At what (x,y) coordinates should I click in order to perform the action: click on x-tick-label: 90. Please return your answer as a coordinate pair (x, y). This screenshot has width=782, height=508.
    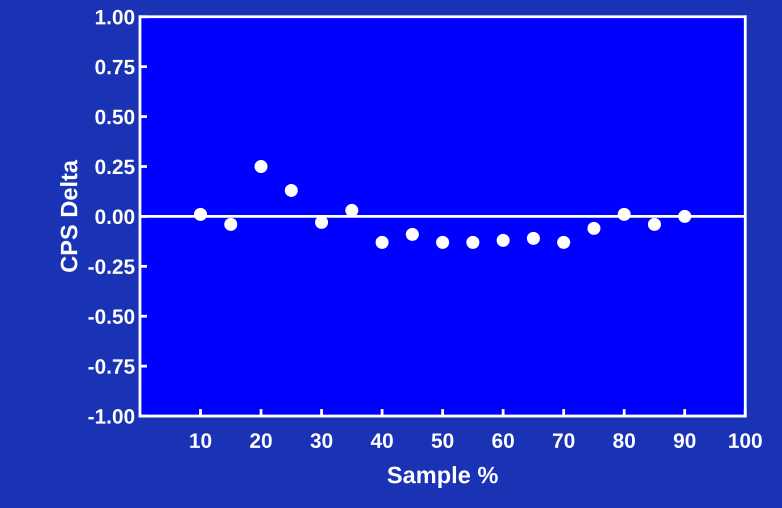
    Looking at the image, I should click on (685, 440).